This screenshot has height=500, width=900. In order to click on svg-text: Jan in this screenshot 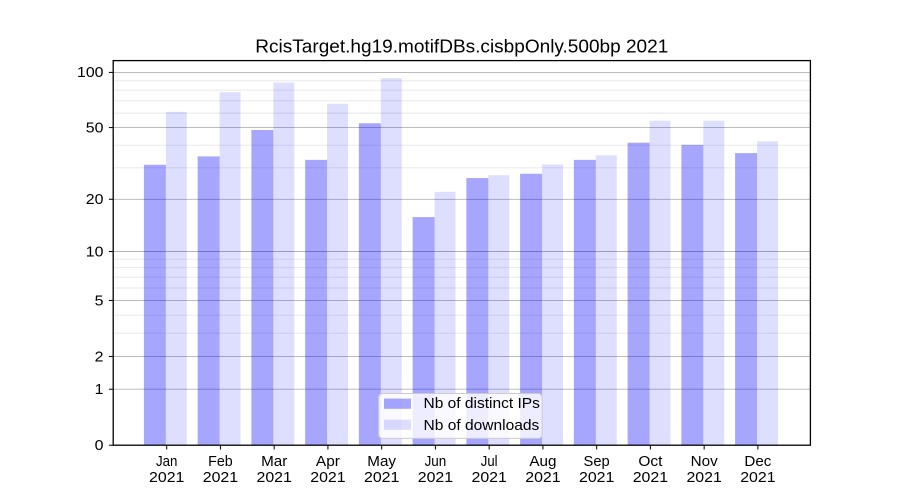, I will do `click(166, 462)`.